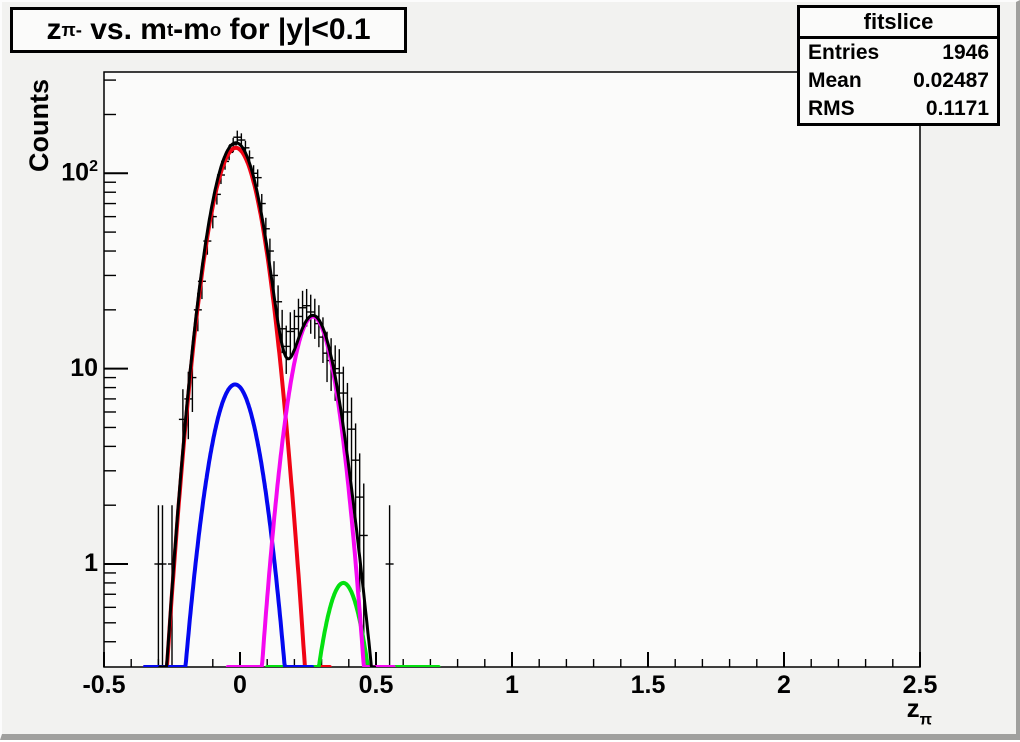  I want to click on y-tick-label-1: 1, so click(53, 563).